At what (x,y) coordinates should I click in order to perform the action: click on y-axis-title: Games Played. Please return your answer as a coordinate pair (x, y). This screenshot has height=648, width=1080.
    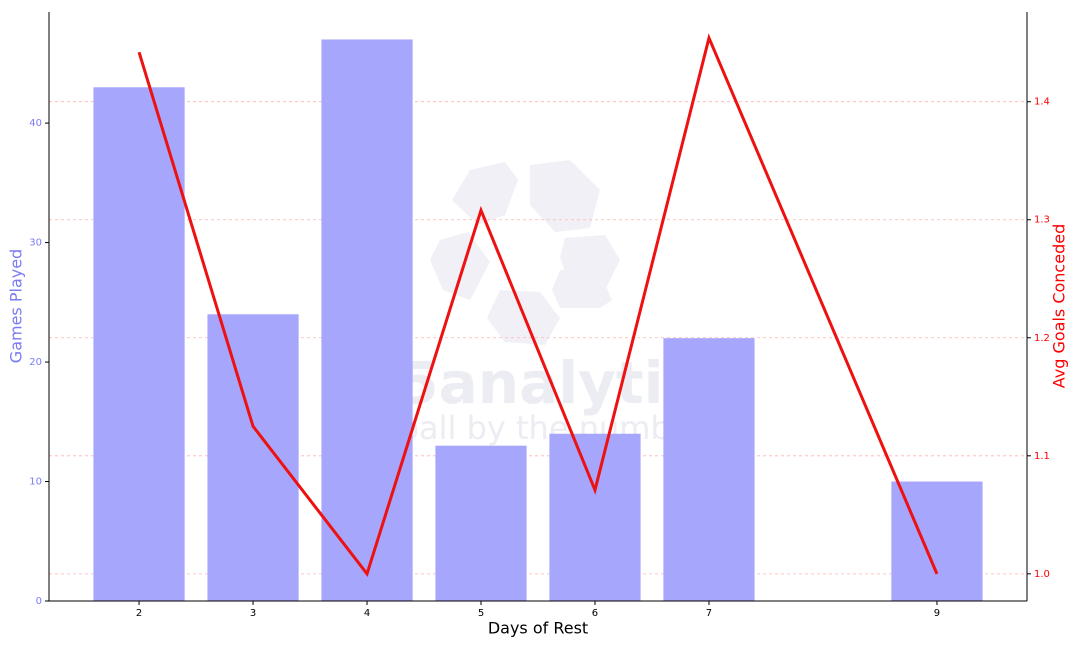
    Looking at the image, I should click on (16, 306).